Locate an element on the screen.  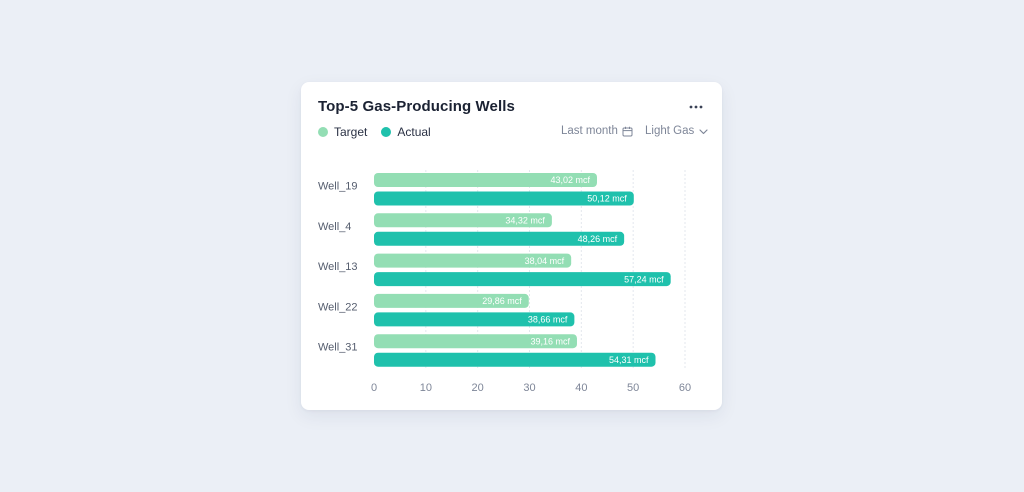
category-label: Well_31 is located at coordinates (338, 348).